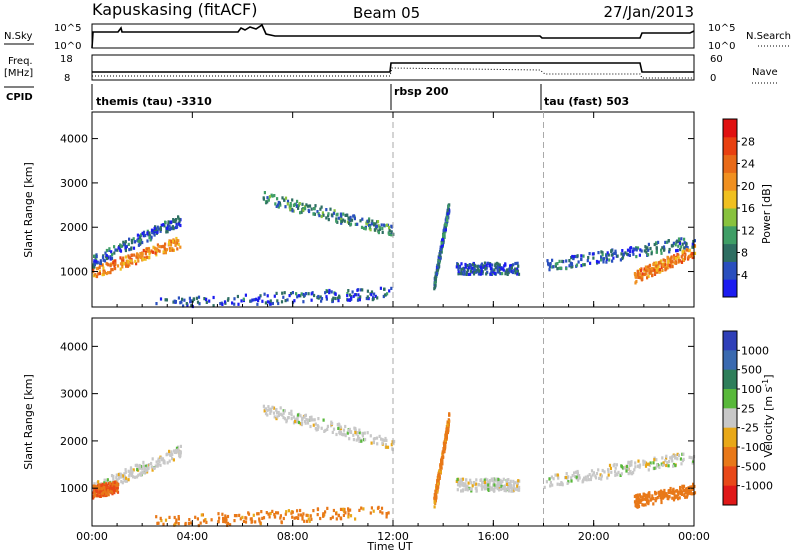 The width and height of the screenshot is (800, 554). I want to click on velocity-colorbar-label: Velocity [m s-1], so click(768, 415).